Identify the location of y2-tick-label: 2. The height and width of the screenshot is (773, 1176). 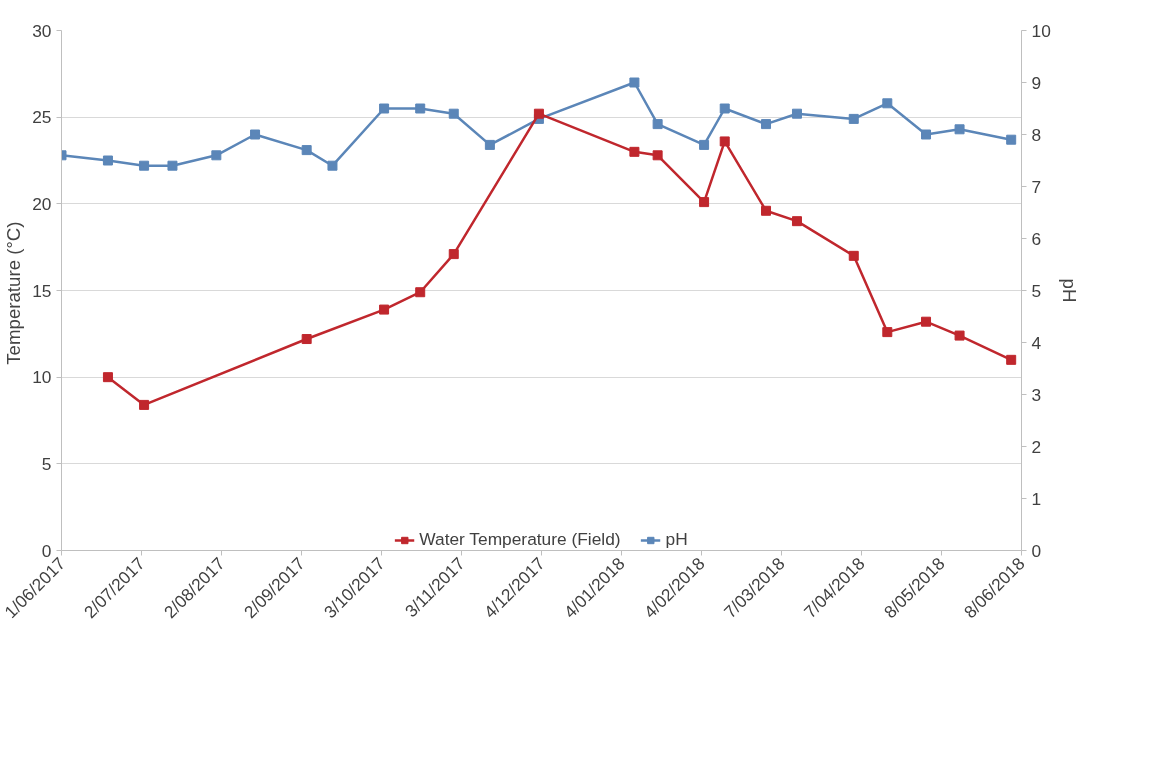
(1036, 446).